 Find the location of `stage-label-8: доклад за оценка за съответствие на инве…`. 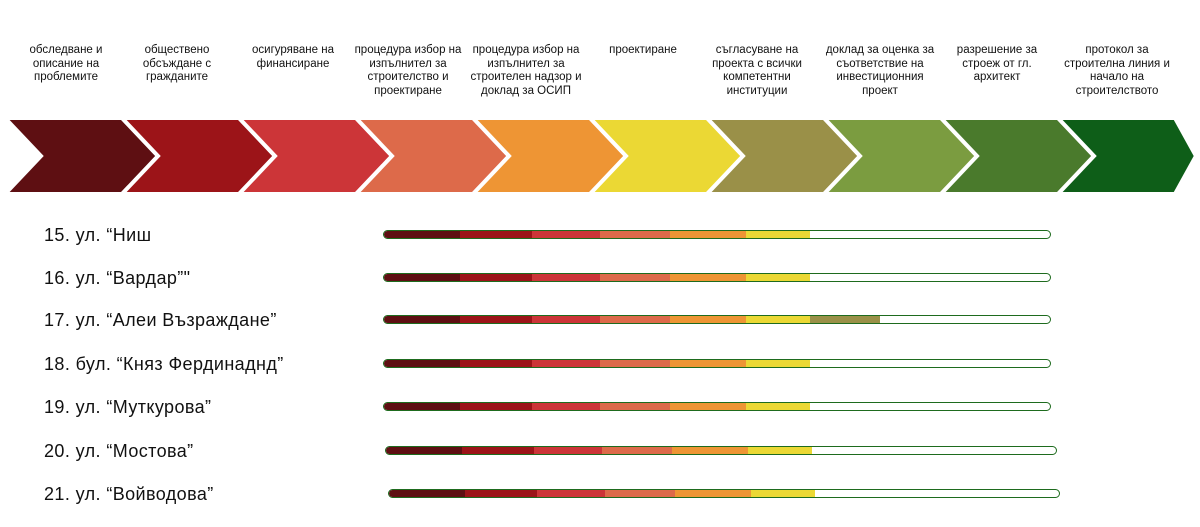

stage-label-8: доклад за оценка за съответствие на инве… is located at coordinates (880, 70).